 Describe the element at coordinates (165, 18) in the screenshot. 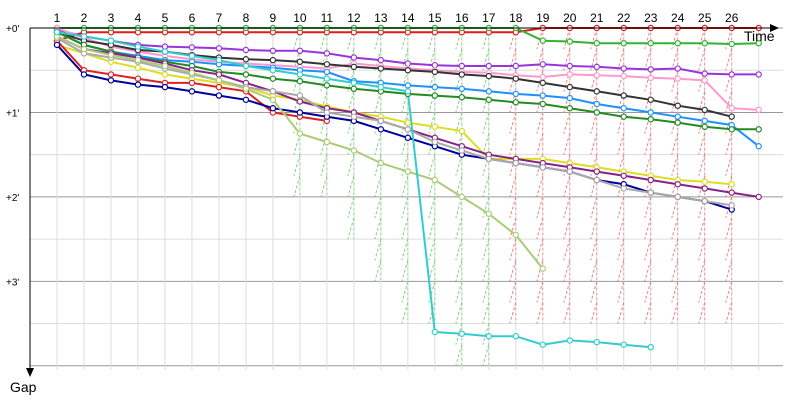

I see `x-tick-label: 5` at that location.